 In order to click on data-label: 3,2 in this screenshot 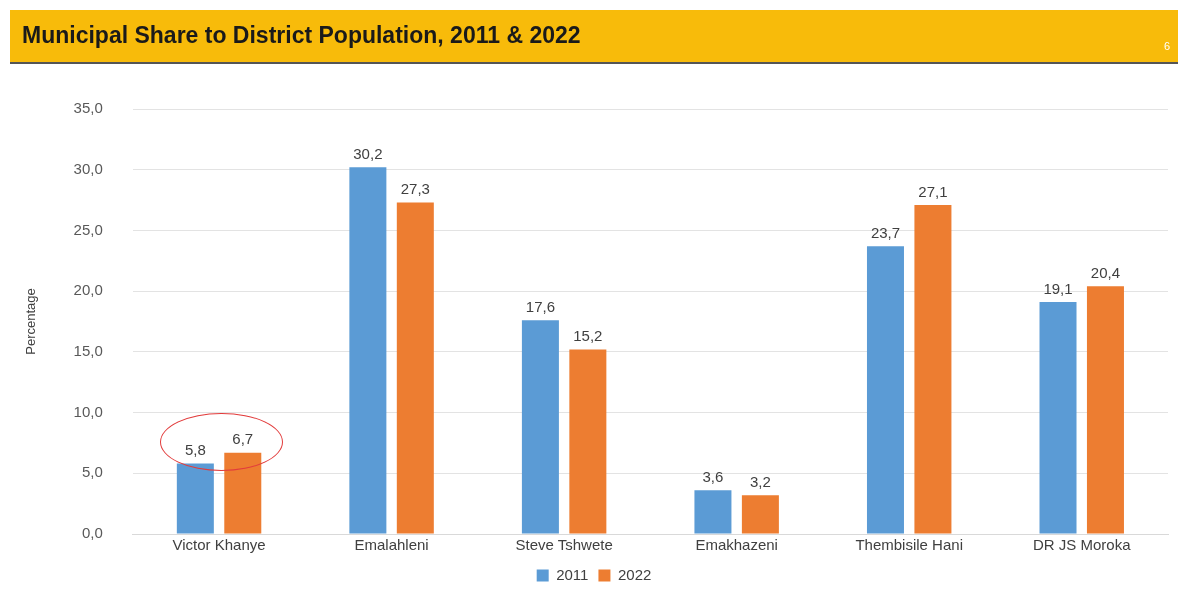, I will do `click(760, 481)`.